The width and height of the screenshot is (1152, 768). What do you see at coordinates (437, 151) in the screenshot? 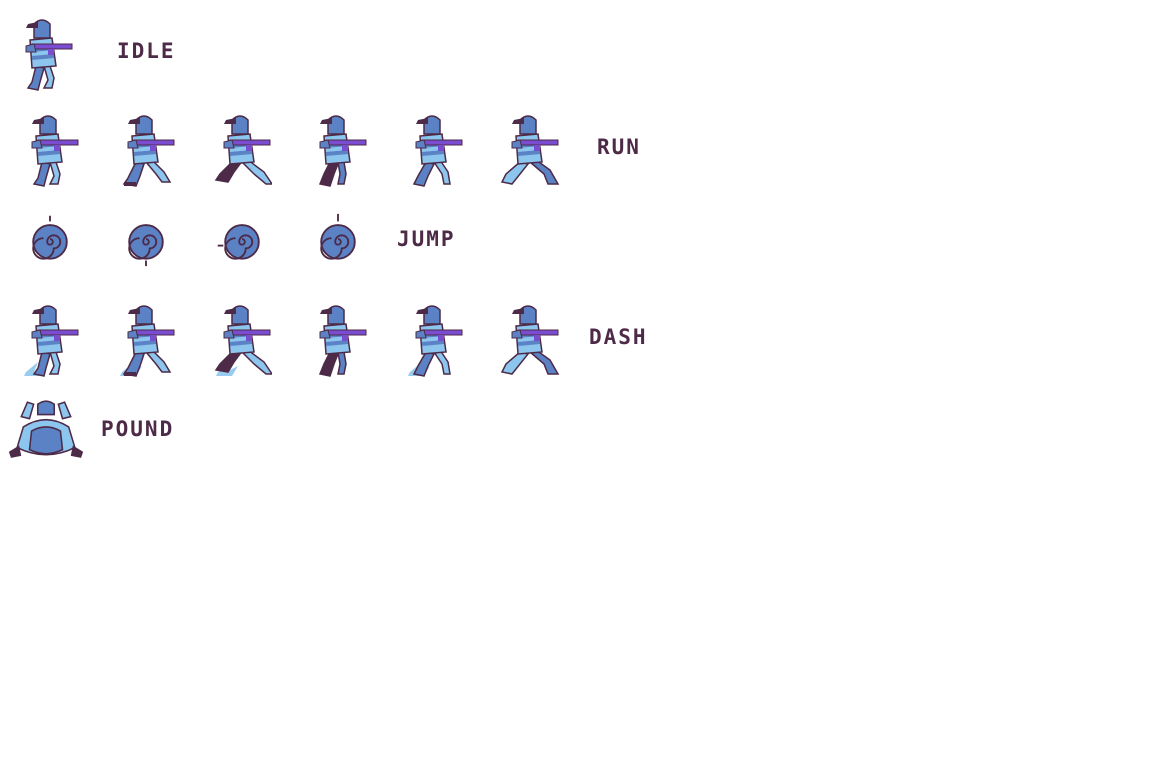
I see `run-frame-5-soldier-icon` at bounding box center [437, 151].